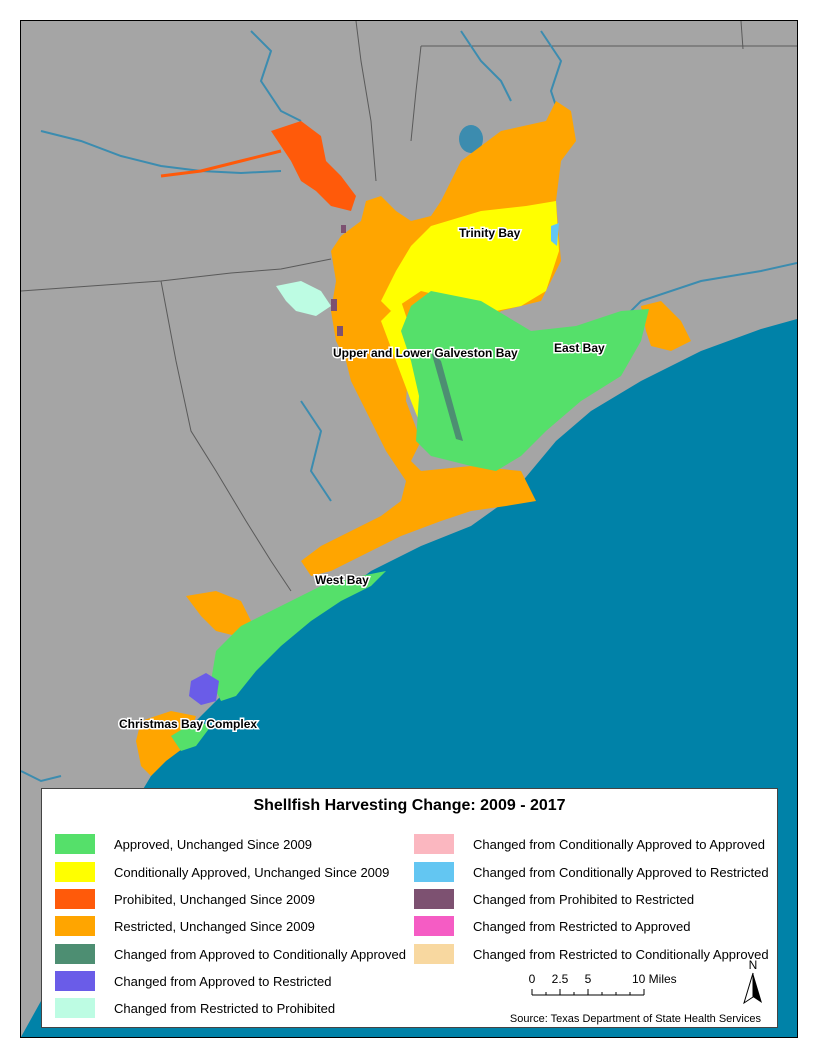 This screenshot has width=816, height=1056. I want to click on restricted-to-prohibited-zone, so click(303, 298).